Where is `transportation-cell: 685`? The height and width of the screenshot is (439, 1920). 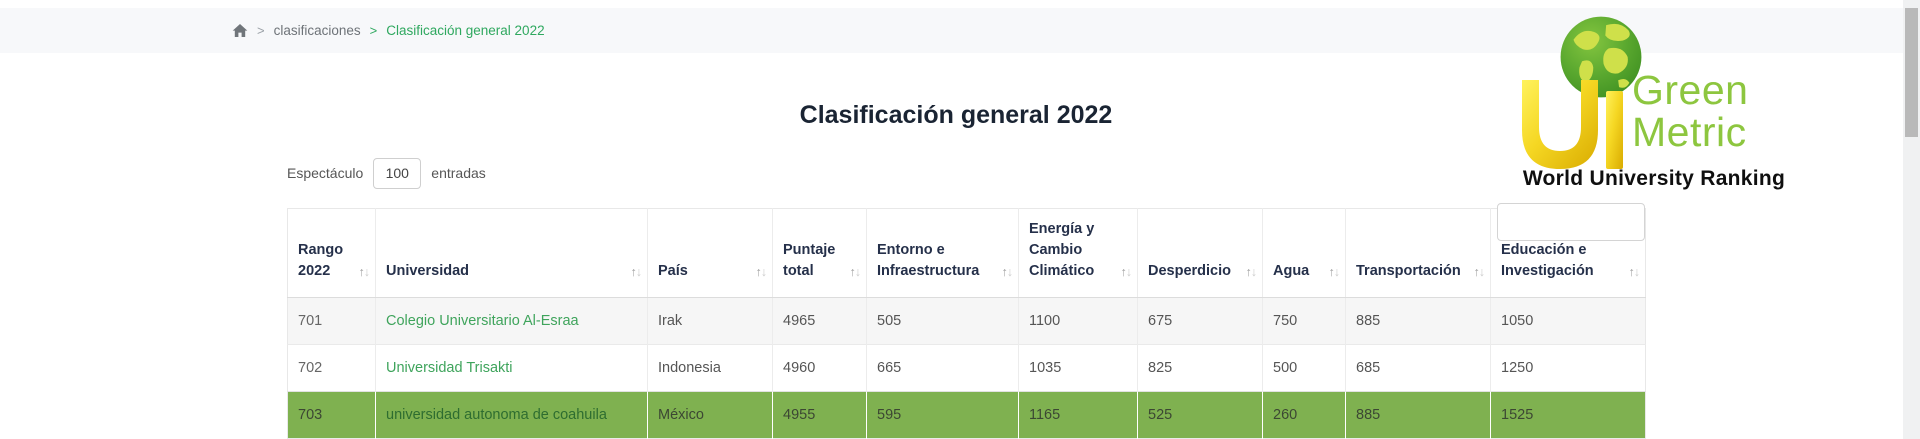
transportation-cell: 685 is located at coordinates (1418, 368).